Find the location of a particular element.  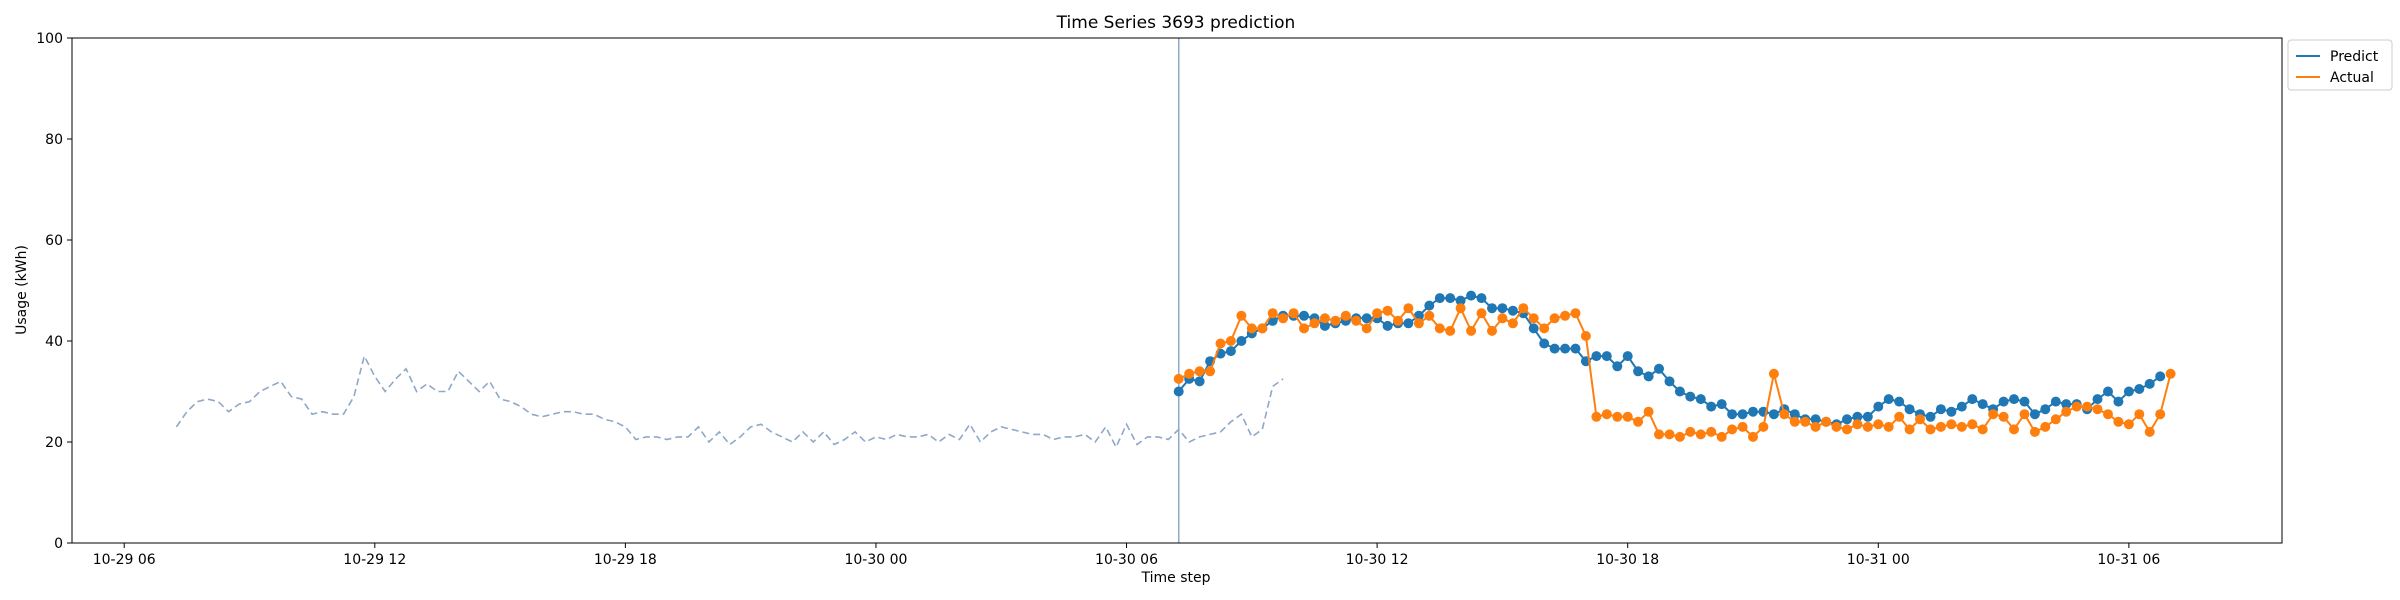

y-tick-label: 80 is located at coordinates (54, 140).